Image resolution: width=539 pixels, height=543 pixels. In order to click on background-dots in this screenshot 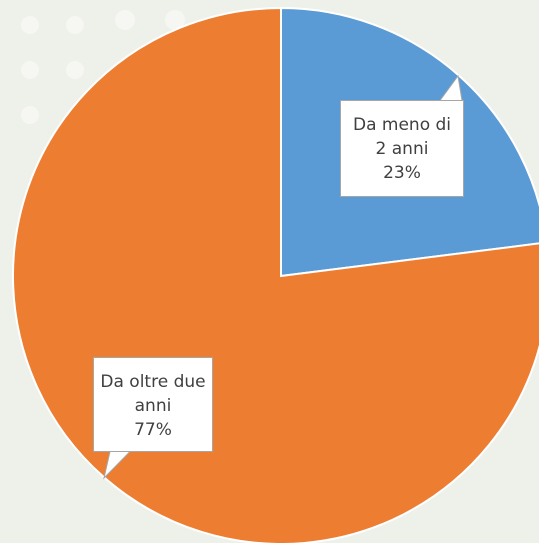, I will do `click(103, 67)`.